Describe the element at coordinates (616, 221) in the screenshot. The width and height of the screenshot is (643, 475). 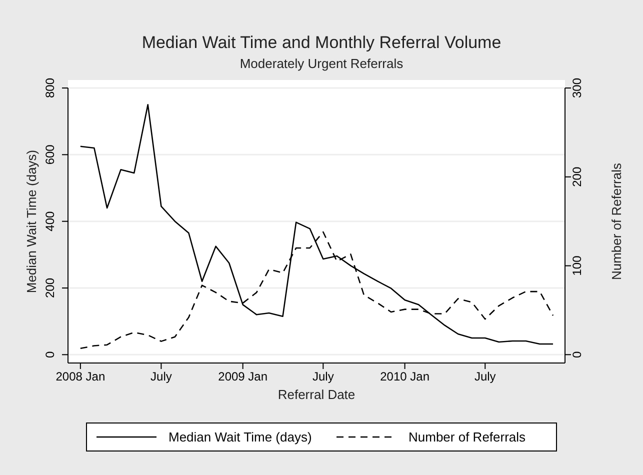
I see `y2-axis-title: Number of Referrals` at that location.